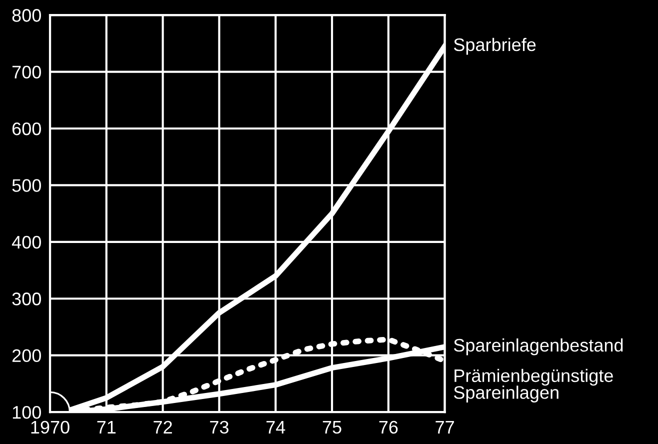  What do you see at coordinates (26, 299) in the screenshot?
I see `y-tick-label: 300` at bounding box center [26, 299].